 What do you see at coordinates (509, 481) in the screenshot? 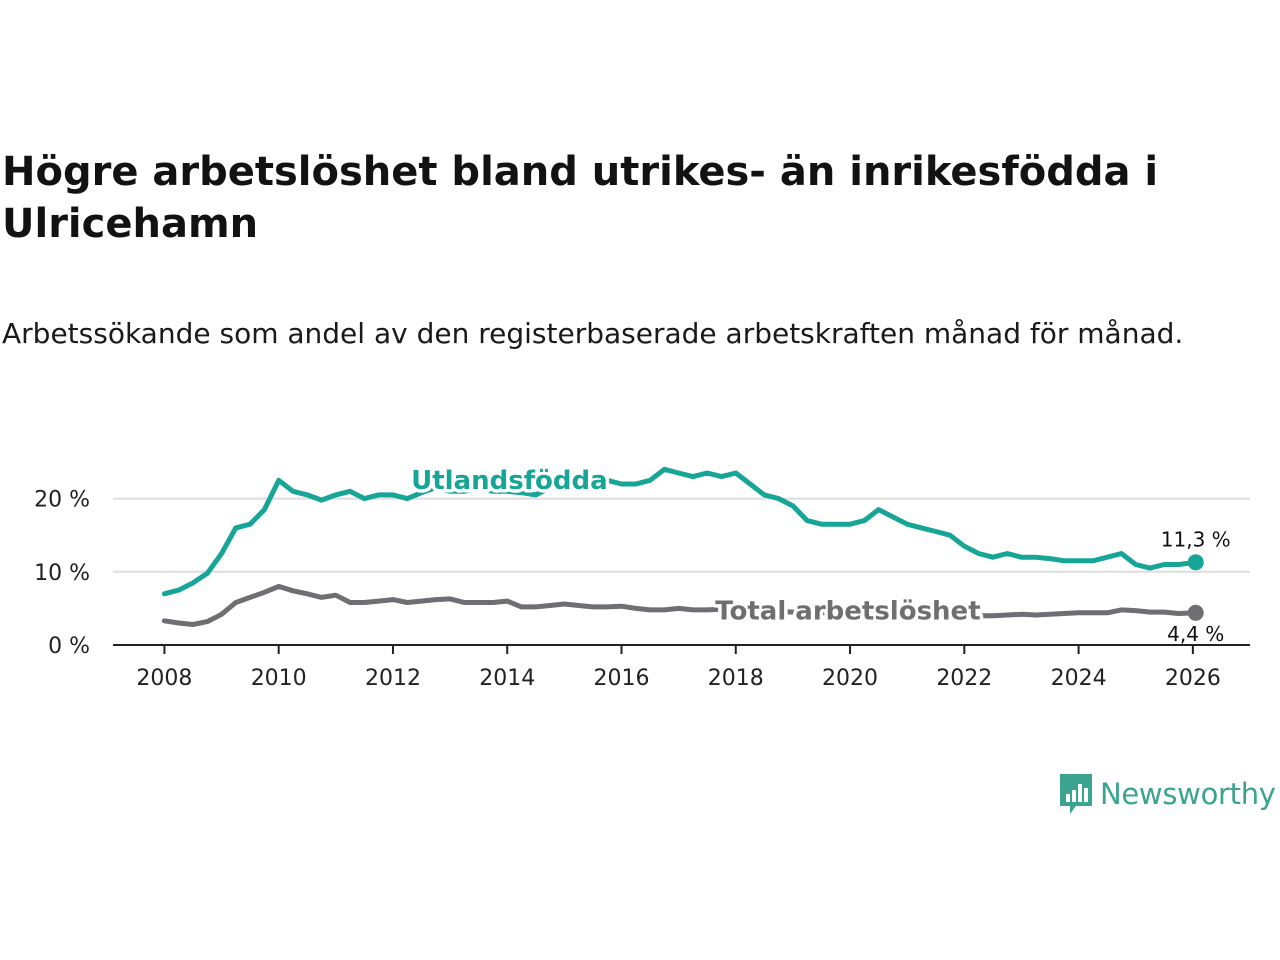
I see `series-label-0: Utlandsfödda` at bounding box center [509, 481].